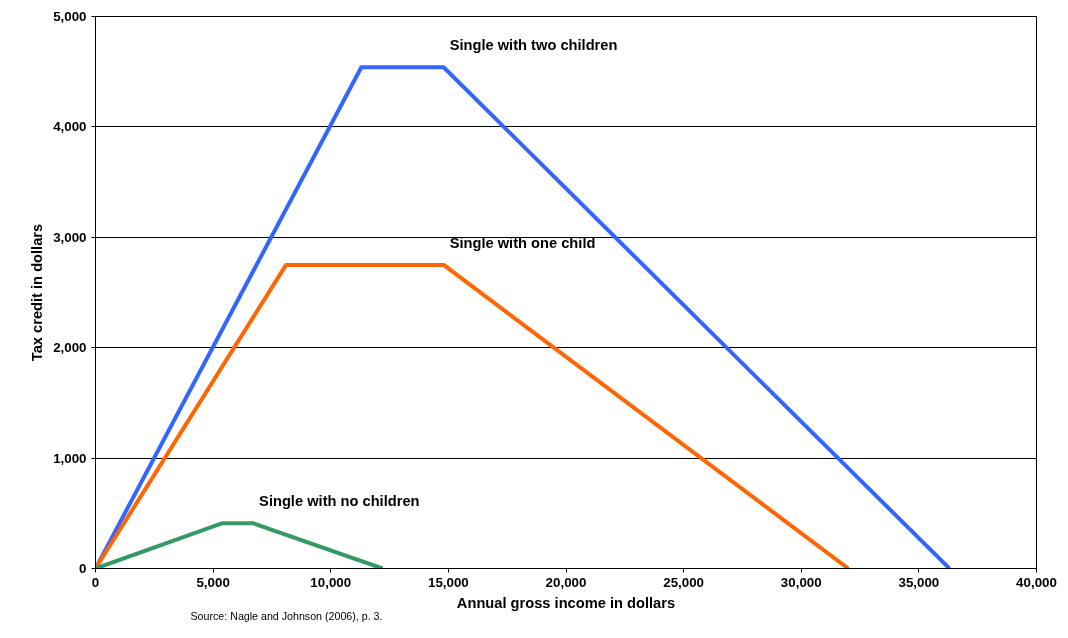 The width and height of the screenshot is (1068, 638). Describe the element at coordinates (83, 568) in the screenshot. I see `y-tick-label: 0` at that location.